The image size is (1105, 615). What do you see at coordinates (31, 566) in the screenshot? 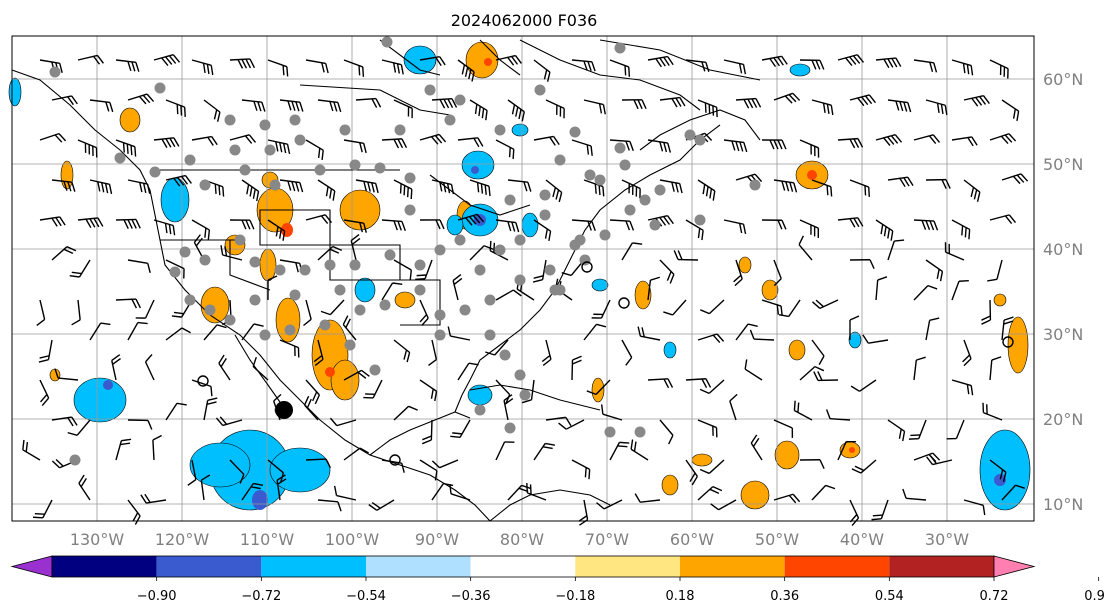
I see `colorbar-extend-low` at bounding box center [31, 566].